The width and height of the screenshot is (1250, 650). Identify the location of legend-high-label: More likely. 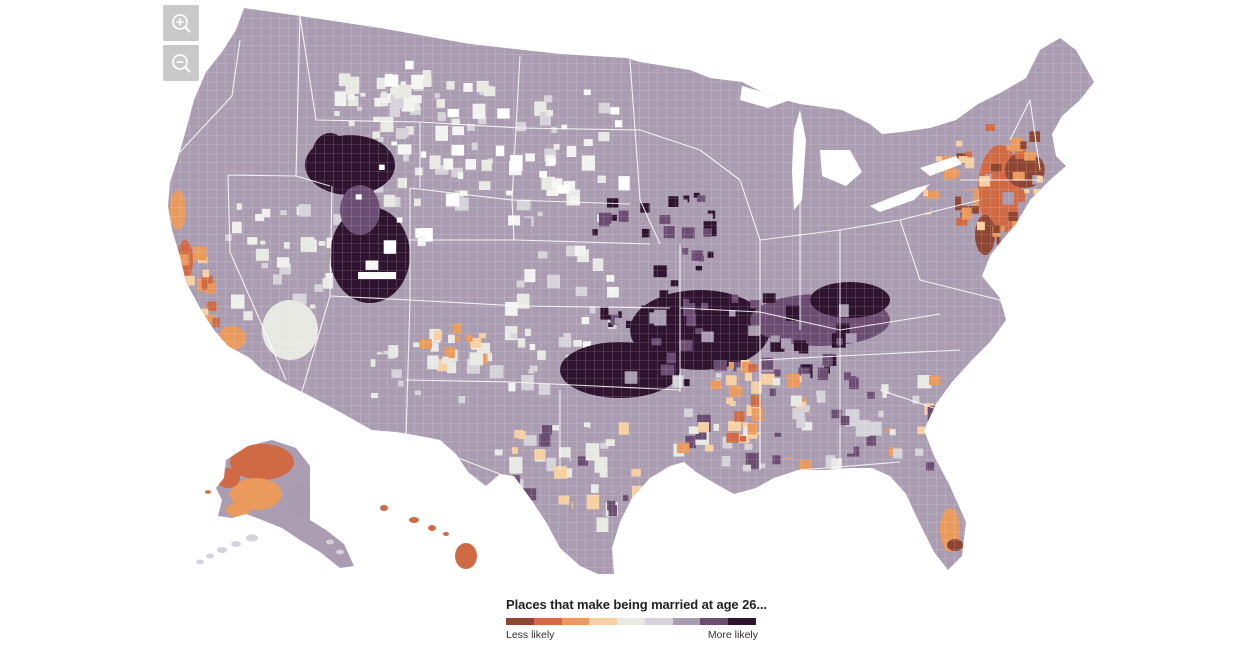
(732, 635).